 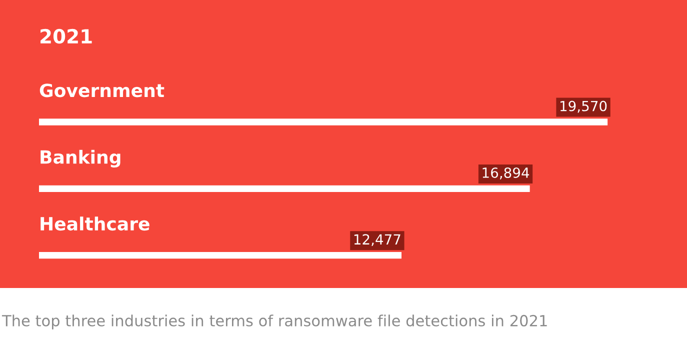 I want to click on y-tick-label: Government, so click(x=102, y=91).